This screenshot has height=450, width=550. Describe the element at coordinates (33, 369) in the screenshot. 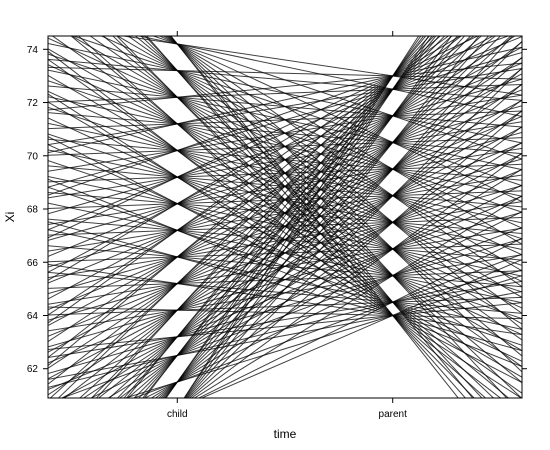

I see `y-tick-label: 62` at that location.